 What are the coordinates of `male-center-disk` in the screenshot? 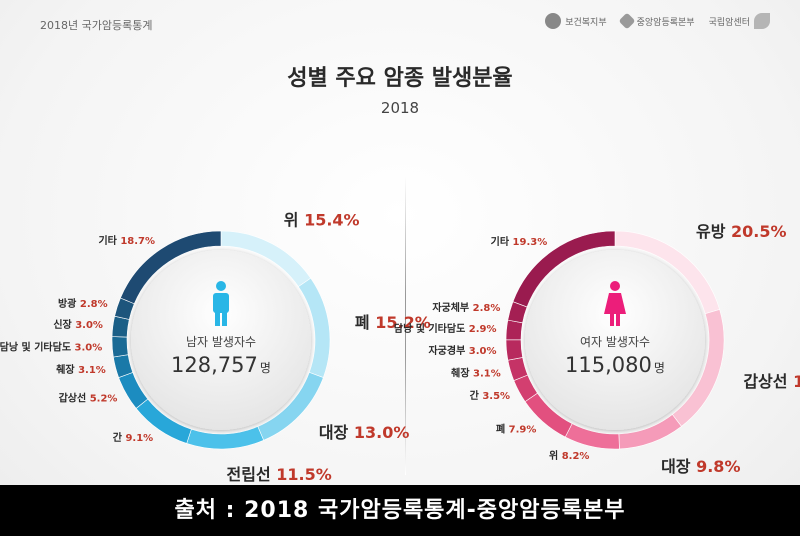 It's located at (221, 340).